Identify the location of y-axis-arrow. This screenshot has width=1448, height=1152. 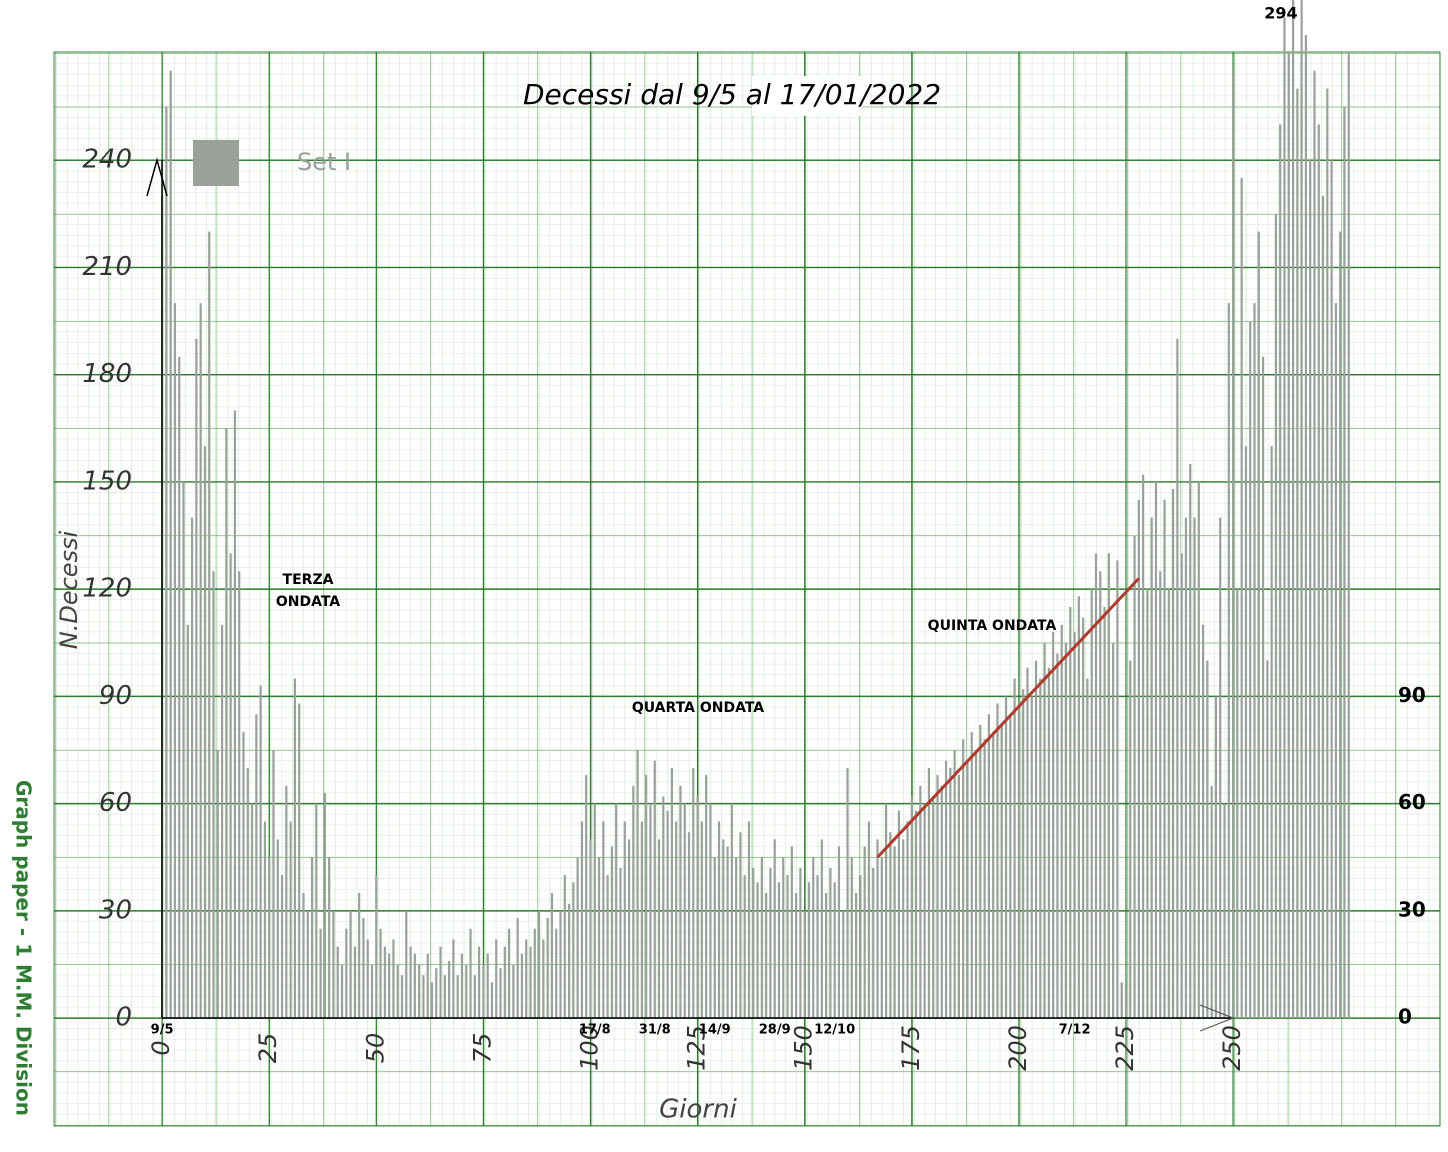
(157, 177).